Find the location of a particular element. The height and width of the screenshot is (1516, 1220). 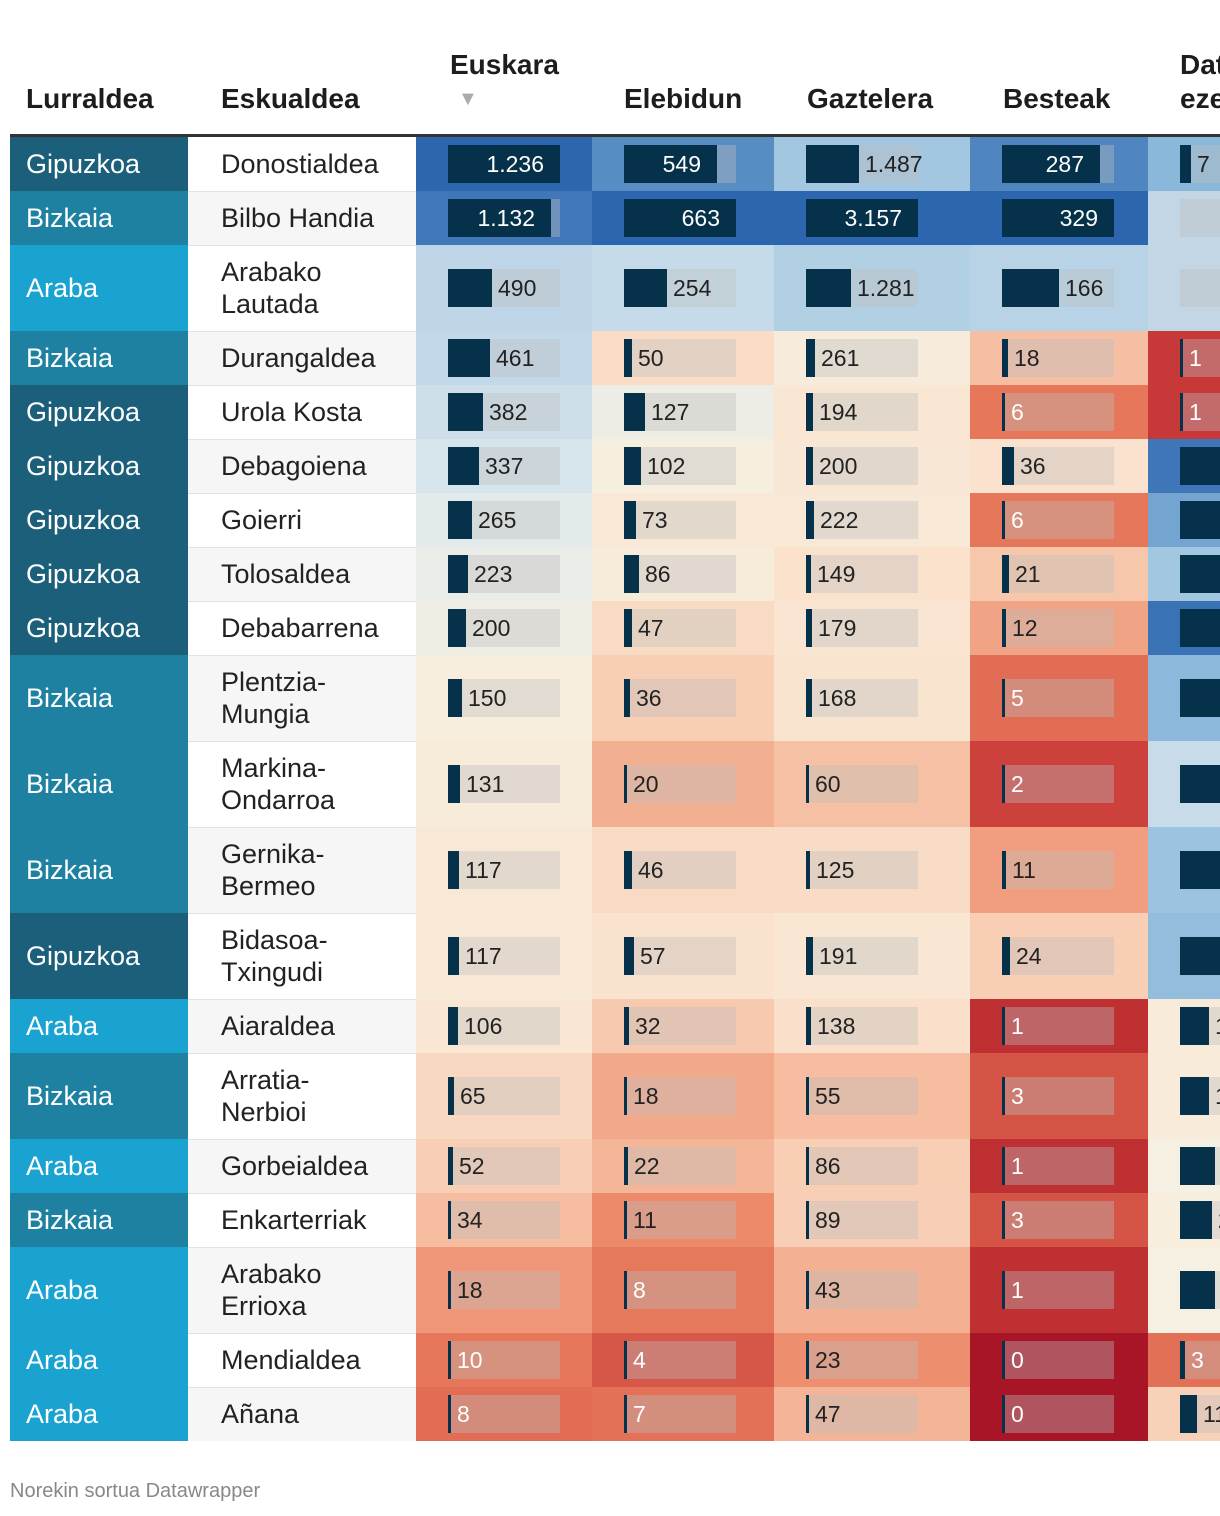

value-label: 46 is located at coordinates (651, 870).